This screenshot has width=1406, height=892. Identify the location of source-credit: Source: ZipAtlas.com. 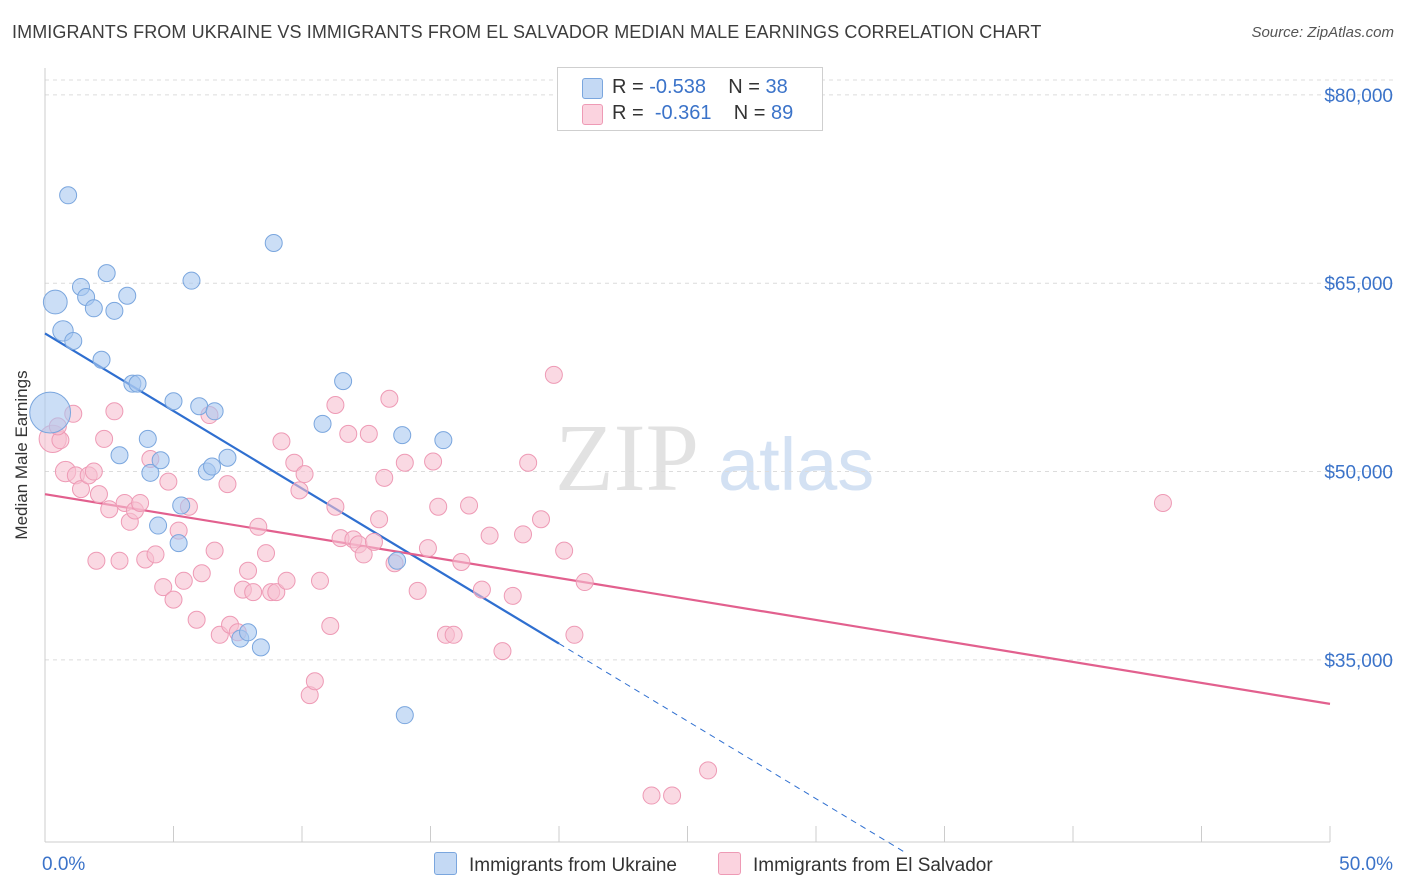
(1322, 32).